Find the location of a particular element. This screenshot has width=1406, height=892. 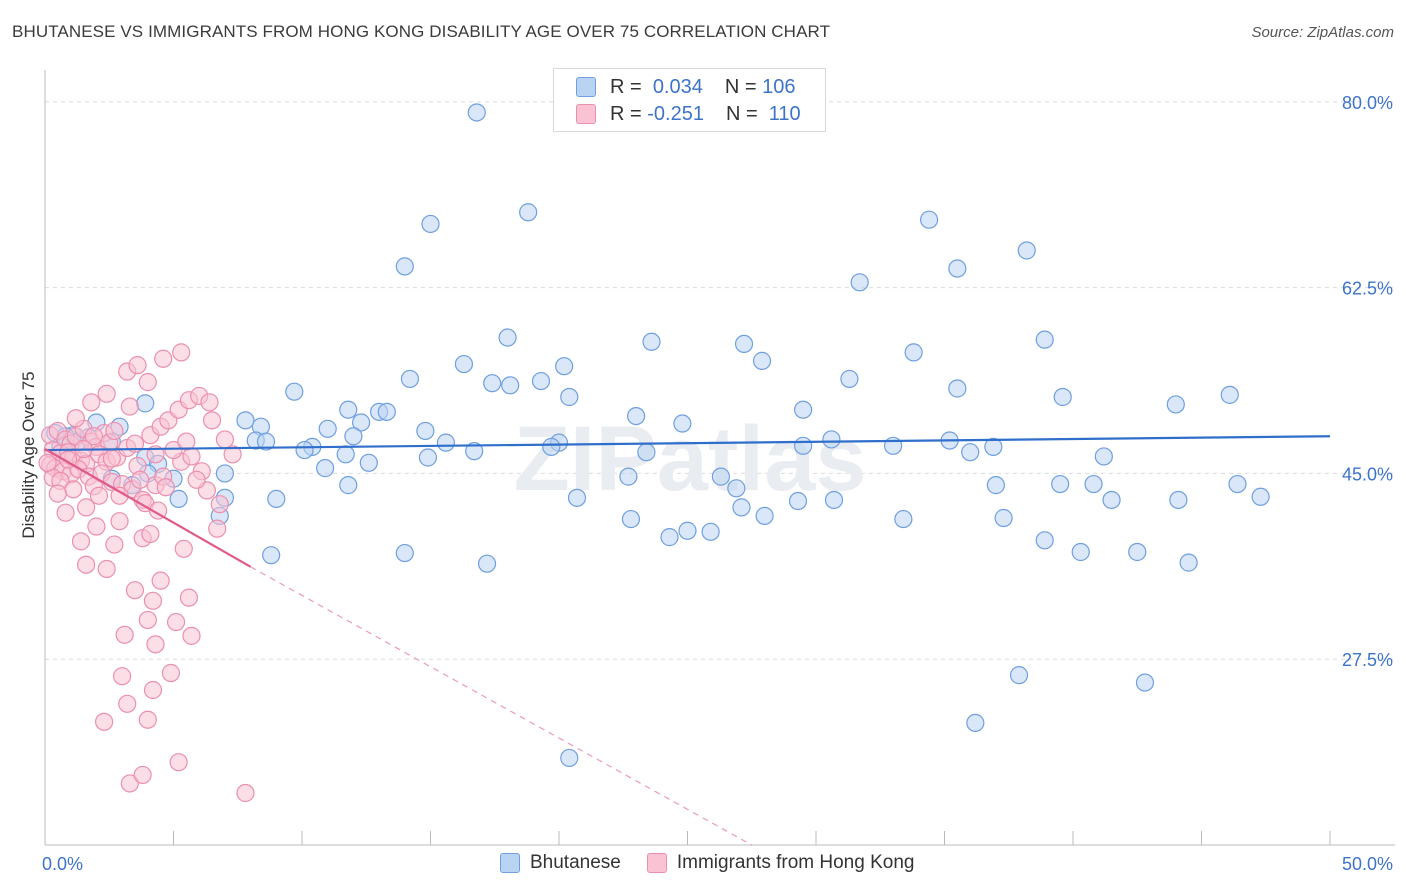

legend-r-label: R = is located at coordinates (626, 113).